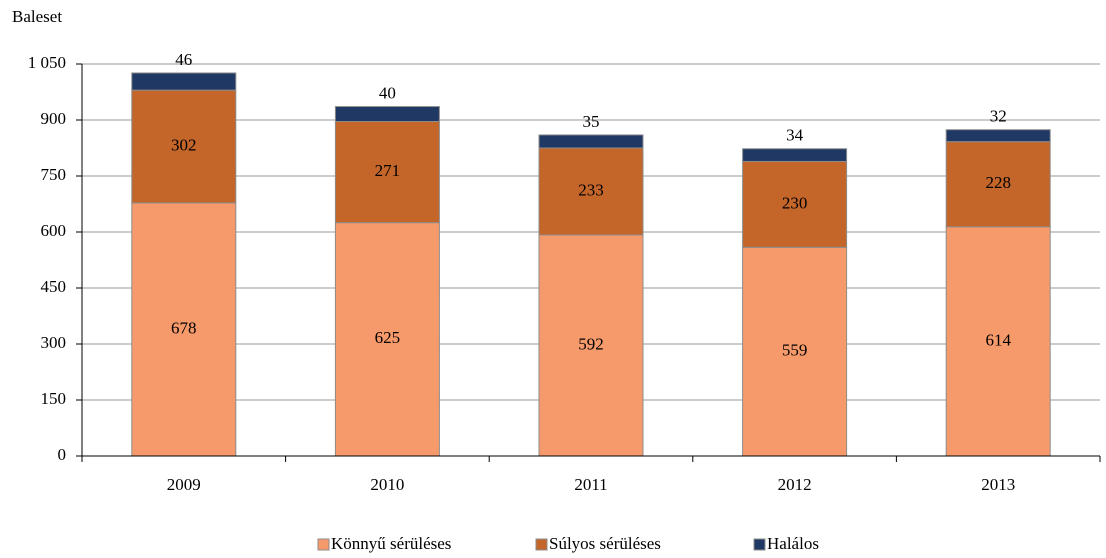  I want to click on y-tick-label: 0, so click(62, 454).